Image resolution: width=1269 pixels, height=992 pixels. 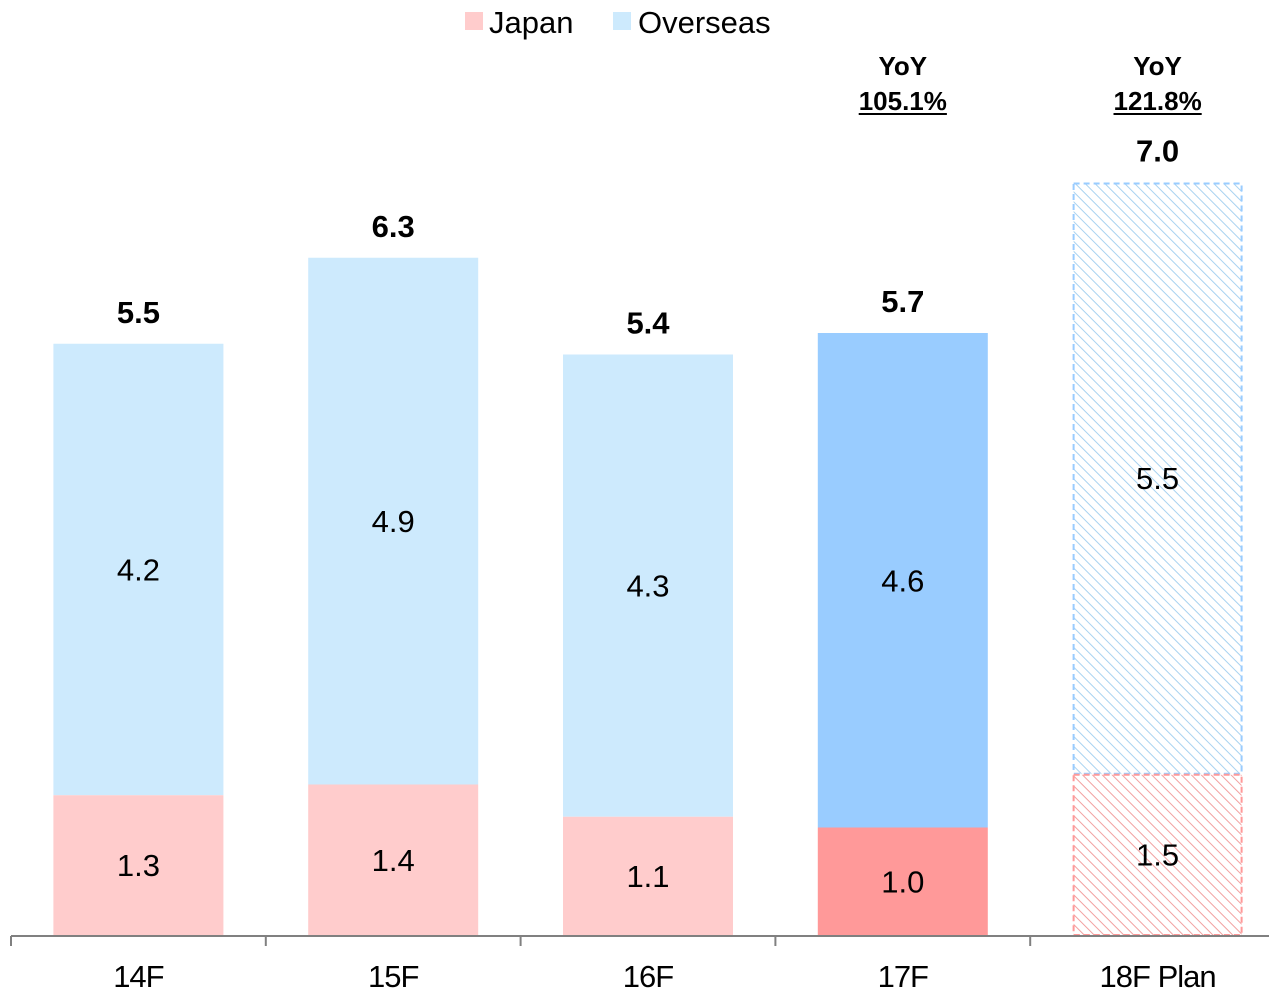 I want to click on total-label-16f: 5.4, so click(x=648, y=323).